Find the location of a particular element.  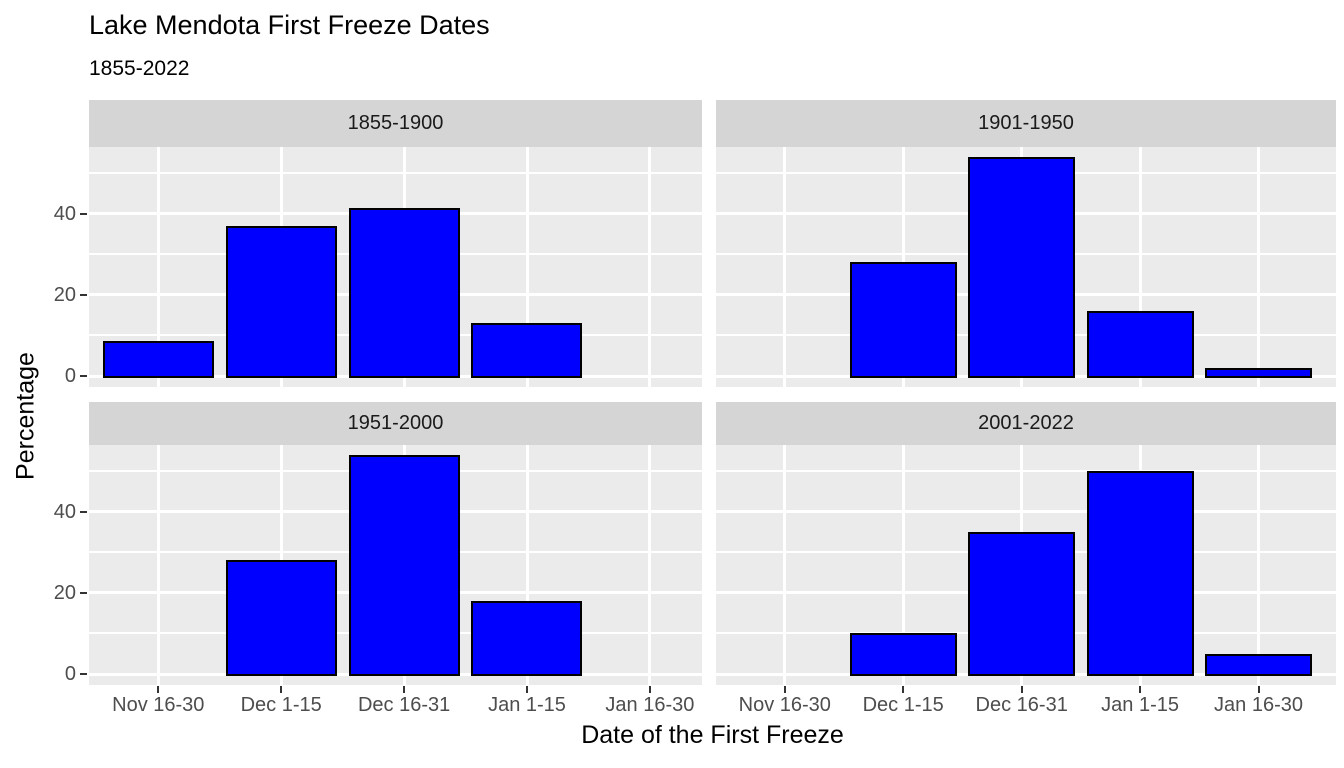

facet-strip-label: 1855-1900 is located at coordinates (395, 123).